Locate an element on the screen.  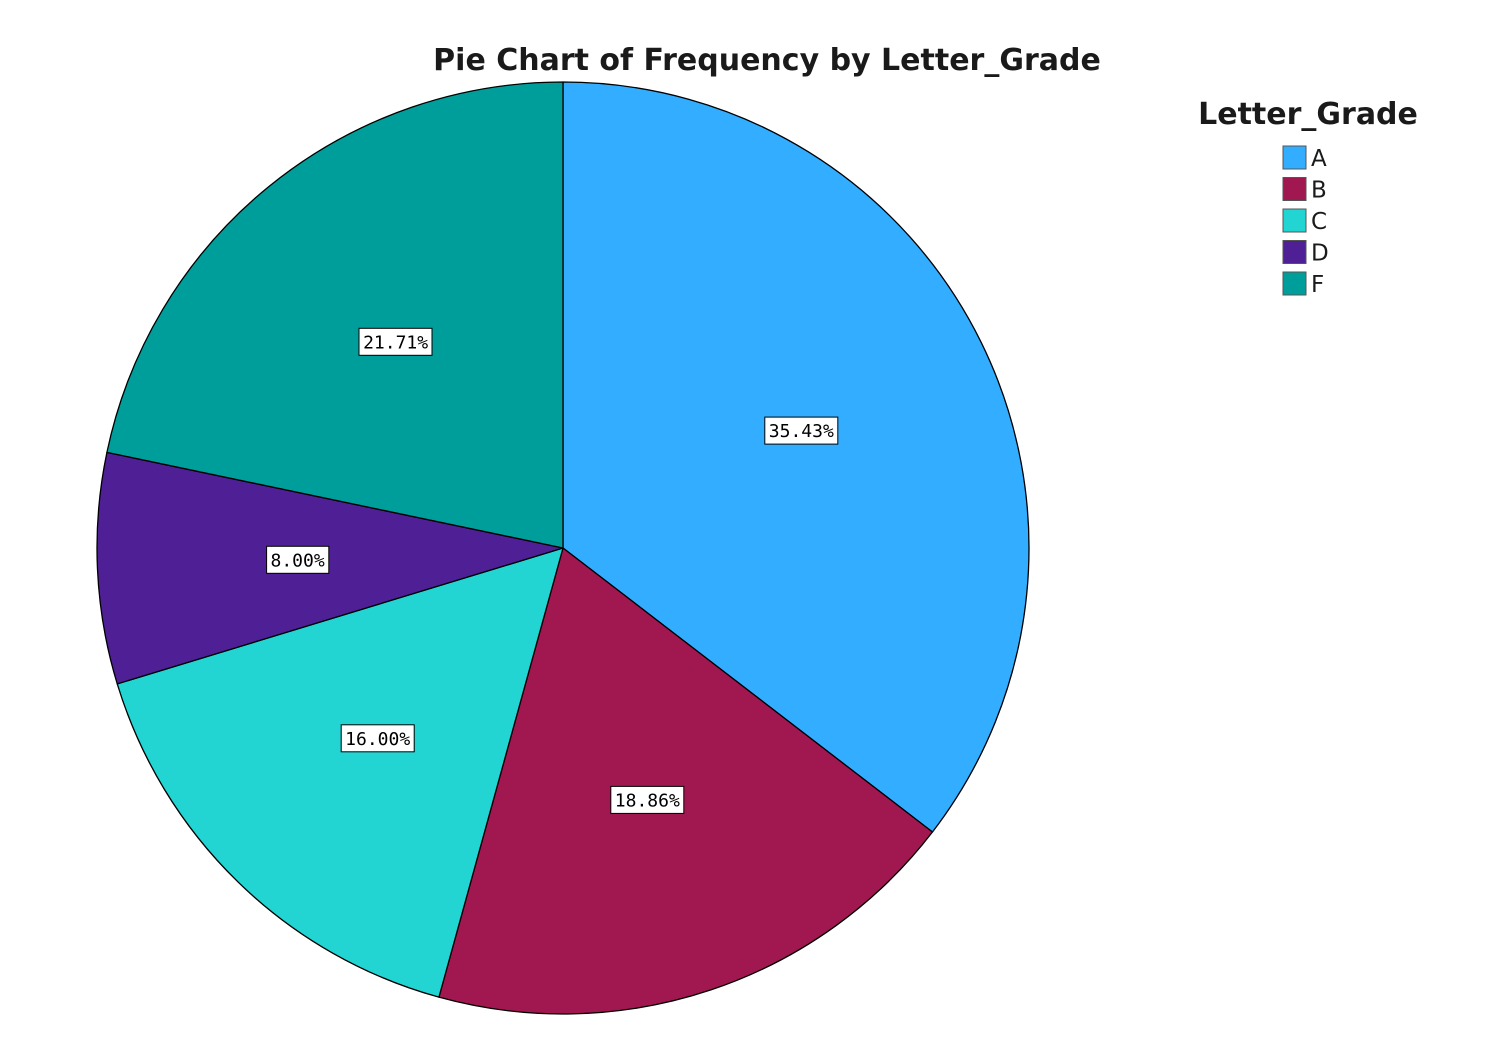
data-label-a: 35.43% is located at coordinates (801, 430).